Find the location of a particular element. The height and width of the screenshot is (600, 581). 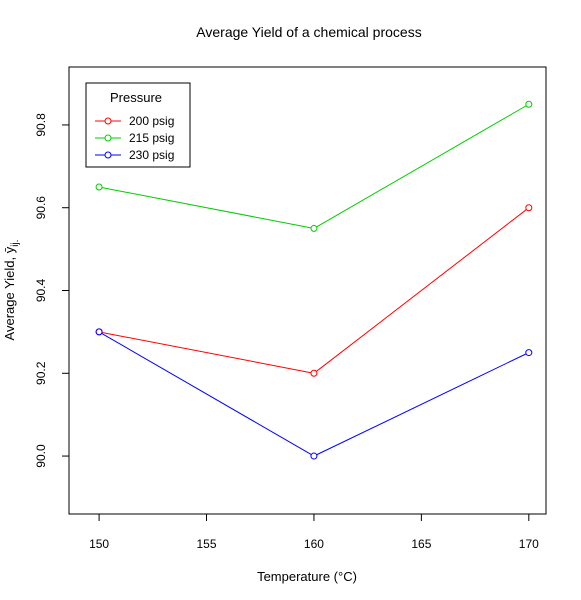

legend-items: 200 psig 215 psig 230 psig is located at coordinates (134, 138).